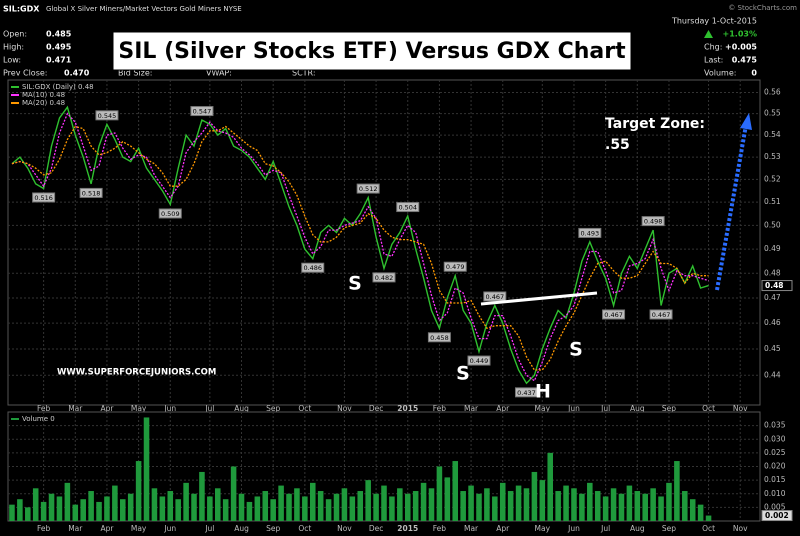 The width and height of the screenshot is (800, 536). Describe the element at coordinates (637, 408) in the screenshot. I see `x-tick-label: Aug` at that location.